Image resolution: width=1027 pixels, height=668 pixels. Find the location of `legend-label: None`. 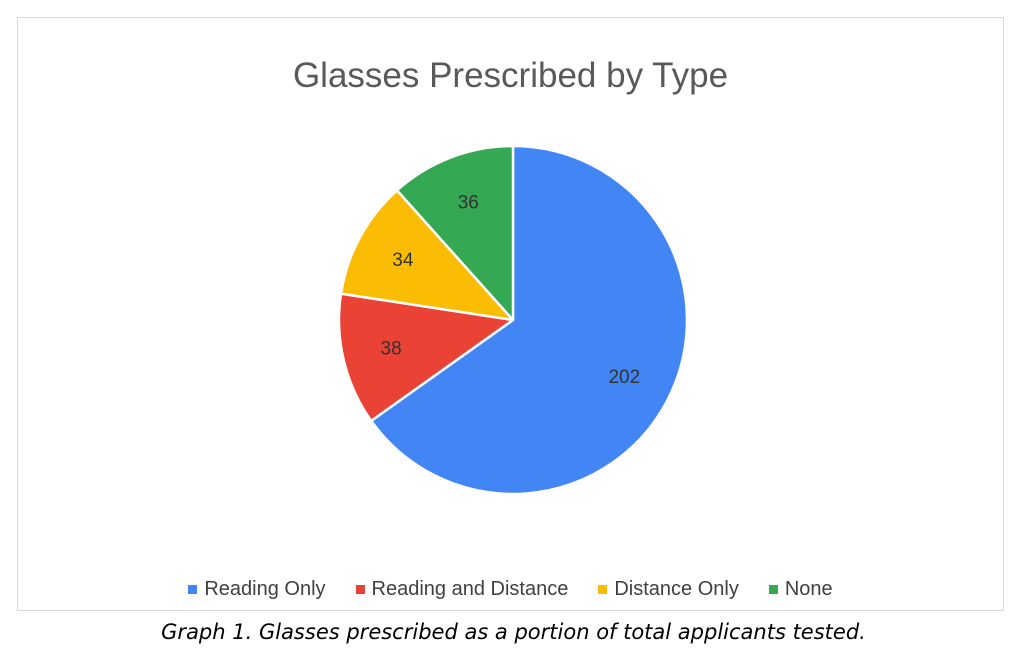

legend-label: None is located at coordinates (808, 589).